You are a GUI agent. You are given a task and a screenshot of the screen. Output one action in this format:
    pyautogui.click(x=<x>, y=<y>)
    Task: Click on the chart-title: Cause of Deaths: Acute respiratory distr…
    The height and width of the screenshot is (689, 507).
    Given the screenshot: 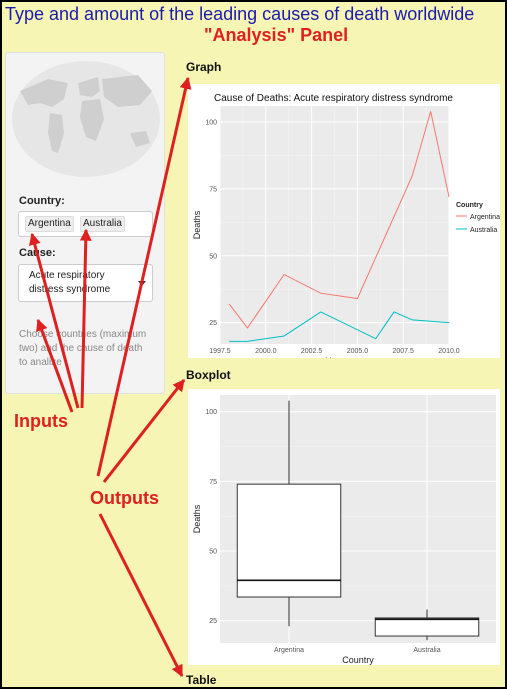 What is the action you would take?
    pyautogui.click(x=333, y=98)
    